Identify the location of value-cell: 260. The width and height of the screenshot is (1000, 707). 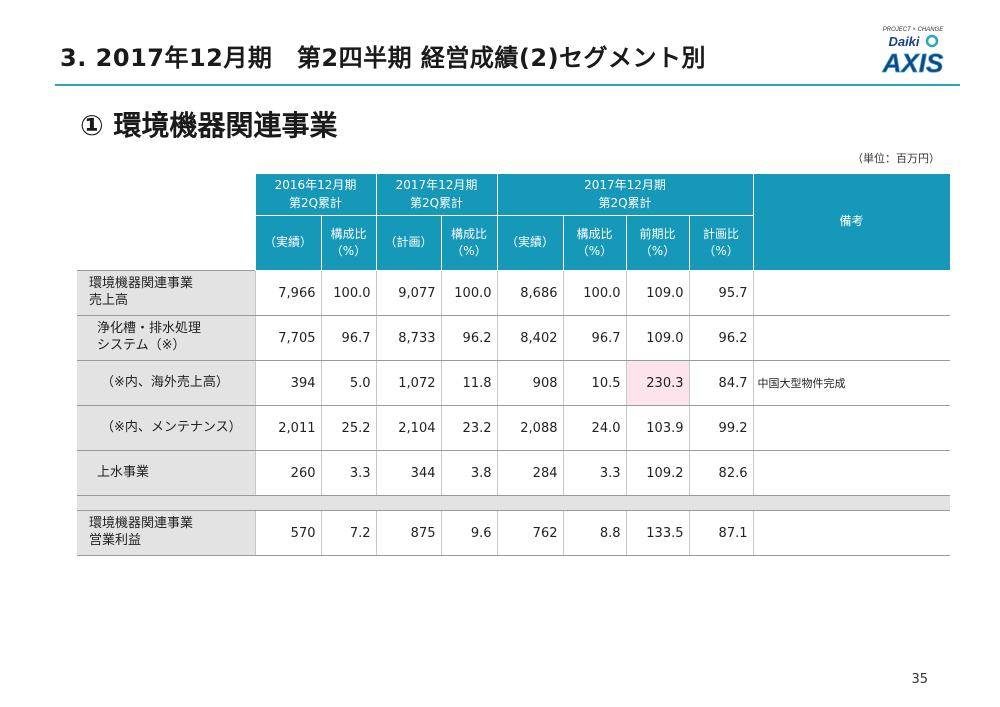
(288, 473).